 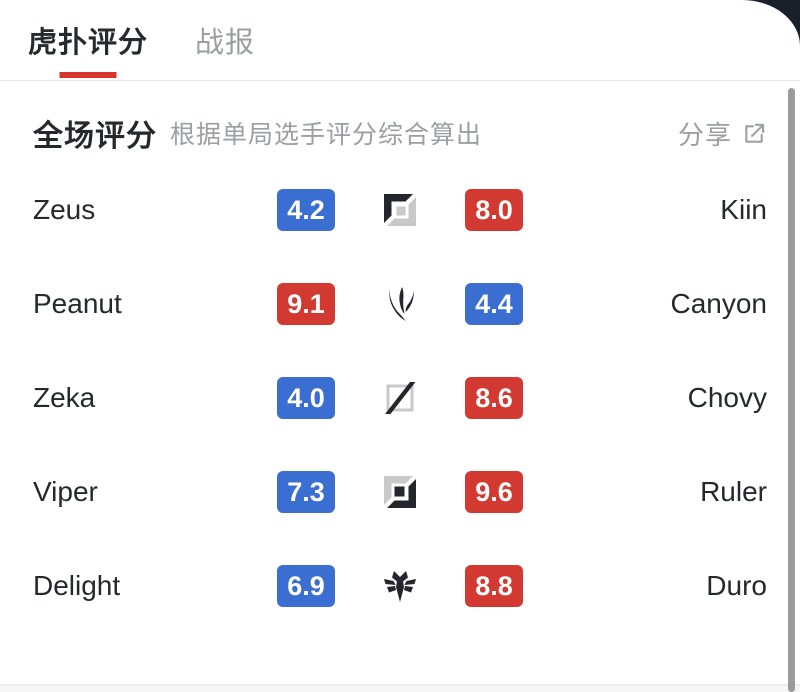 What do you see at coordinates (400, 688) in the screenshot?
I see `section-divider` at bounding box center [400, 688].